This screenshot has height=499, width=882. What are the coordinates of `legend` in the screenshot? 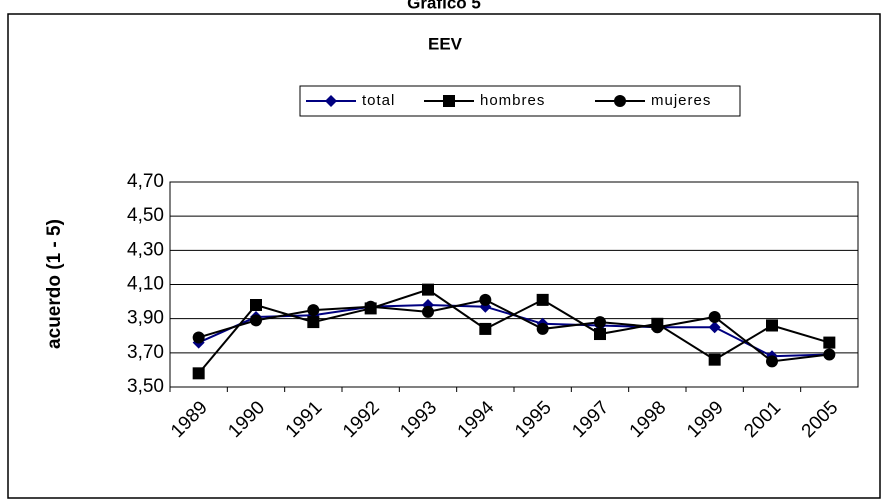 It's located at (520, 101).